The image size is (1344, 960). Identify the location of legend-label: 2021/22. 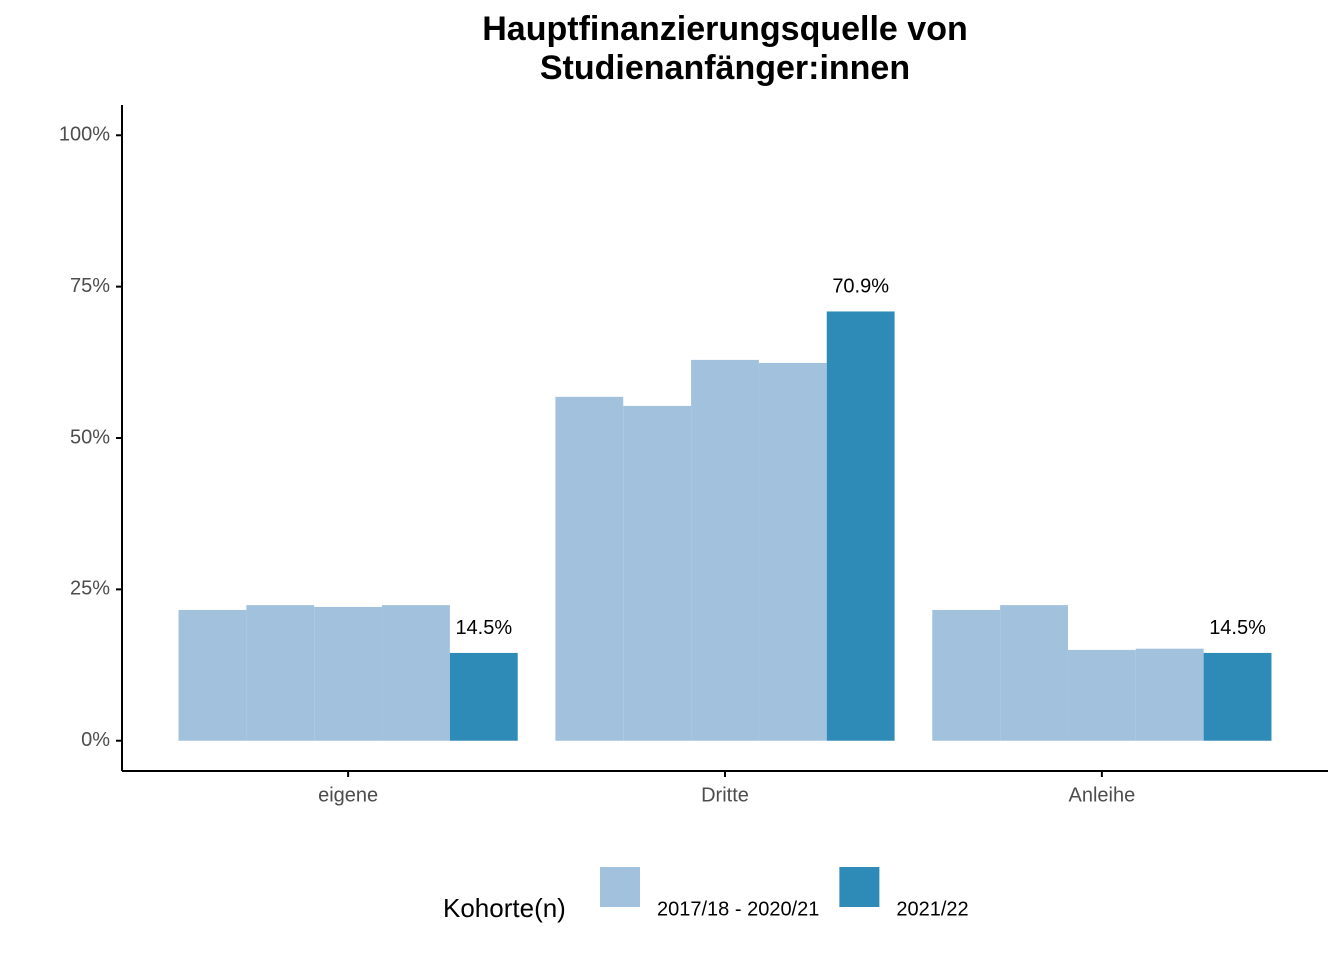
(932, 909).